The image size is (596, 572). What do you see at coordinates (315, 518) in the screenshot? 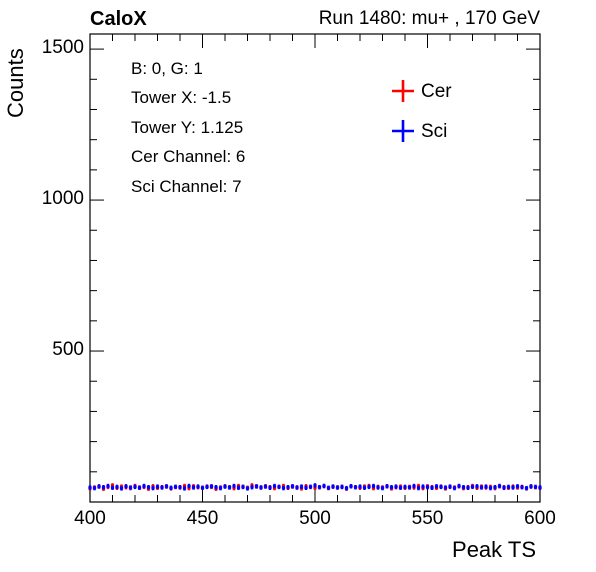
I see `x-tick-label: 500` at bounding box center [315, 518].